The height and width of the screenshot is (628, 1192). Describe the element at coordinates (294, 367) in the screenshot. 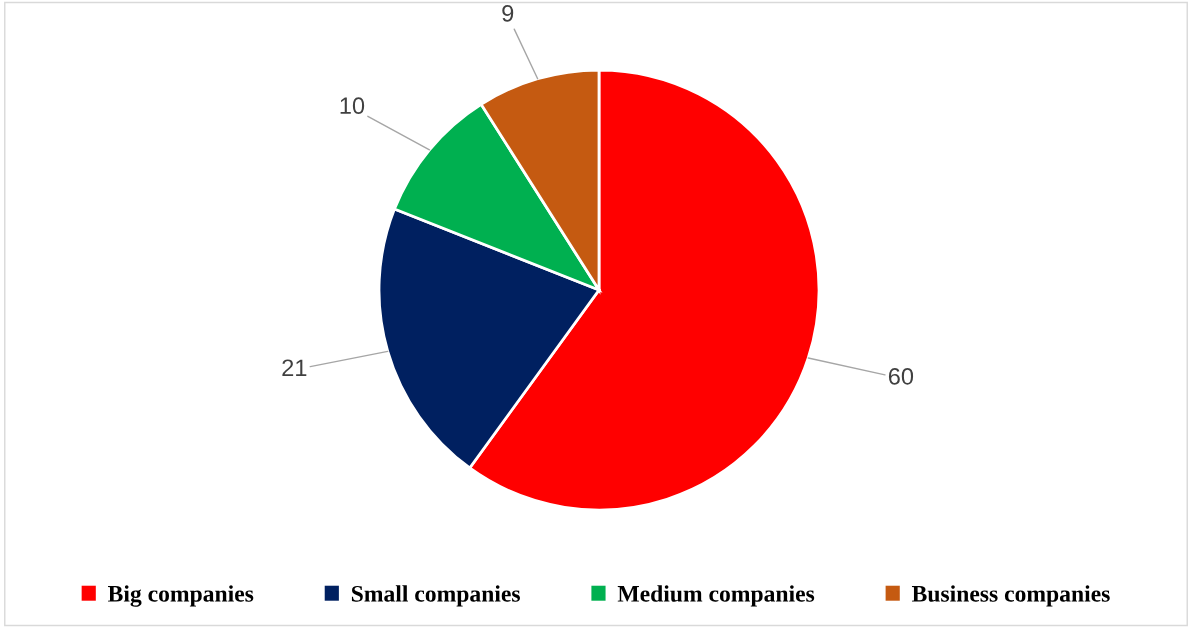

I see `data-label: 21` at that location.